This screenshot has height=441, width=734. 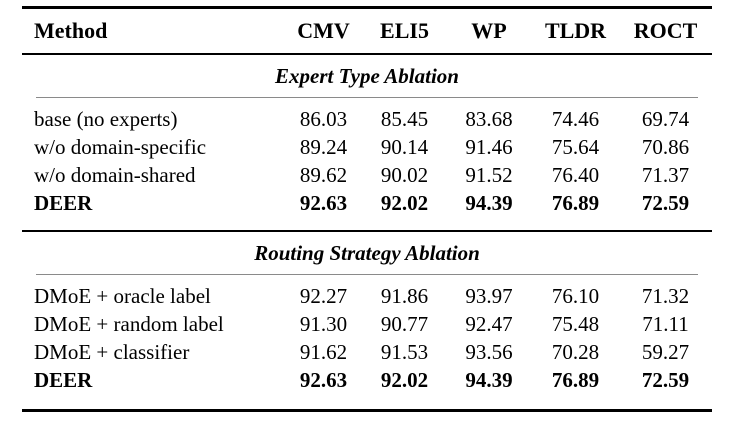 What do you see at coordinates (129, 323) in the screenshot?
I see `method-cell: DMoE + random label` at bounding box center [129, 323].